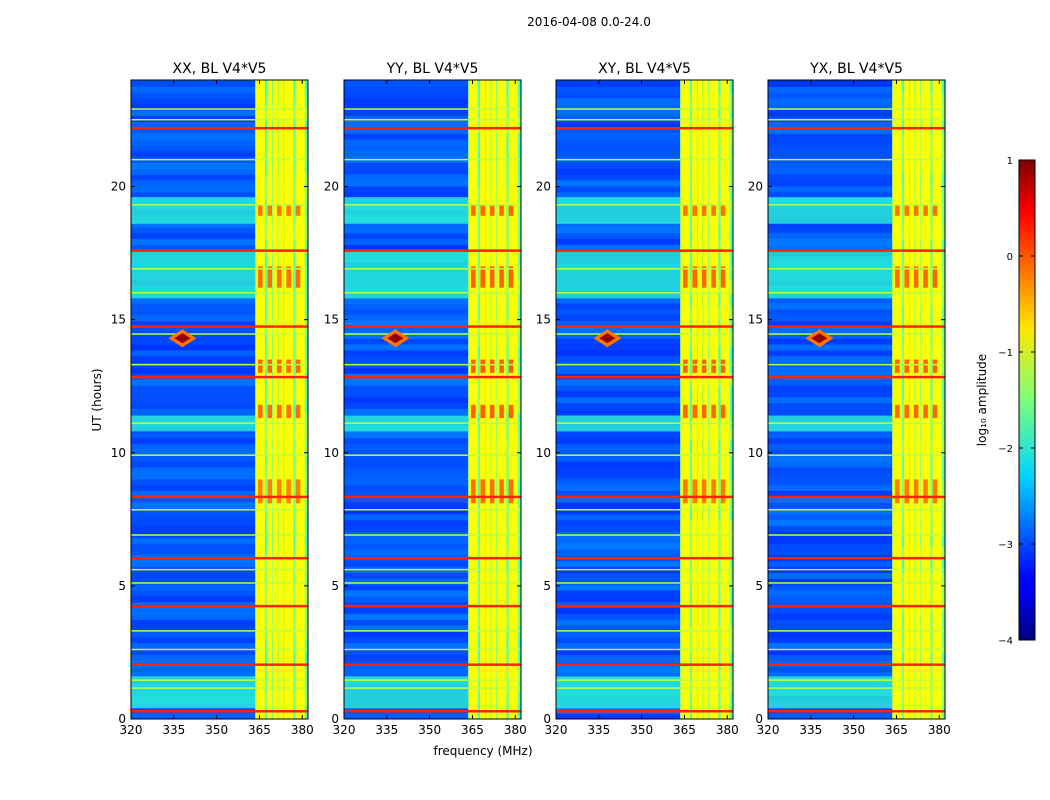  What do you see at coordinates (543, 187) in the screenshot?
I see `y-tick-label: 20` at bounding box center [543, 187].